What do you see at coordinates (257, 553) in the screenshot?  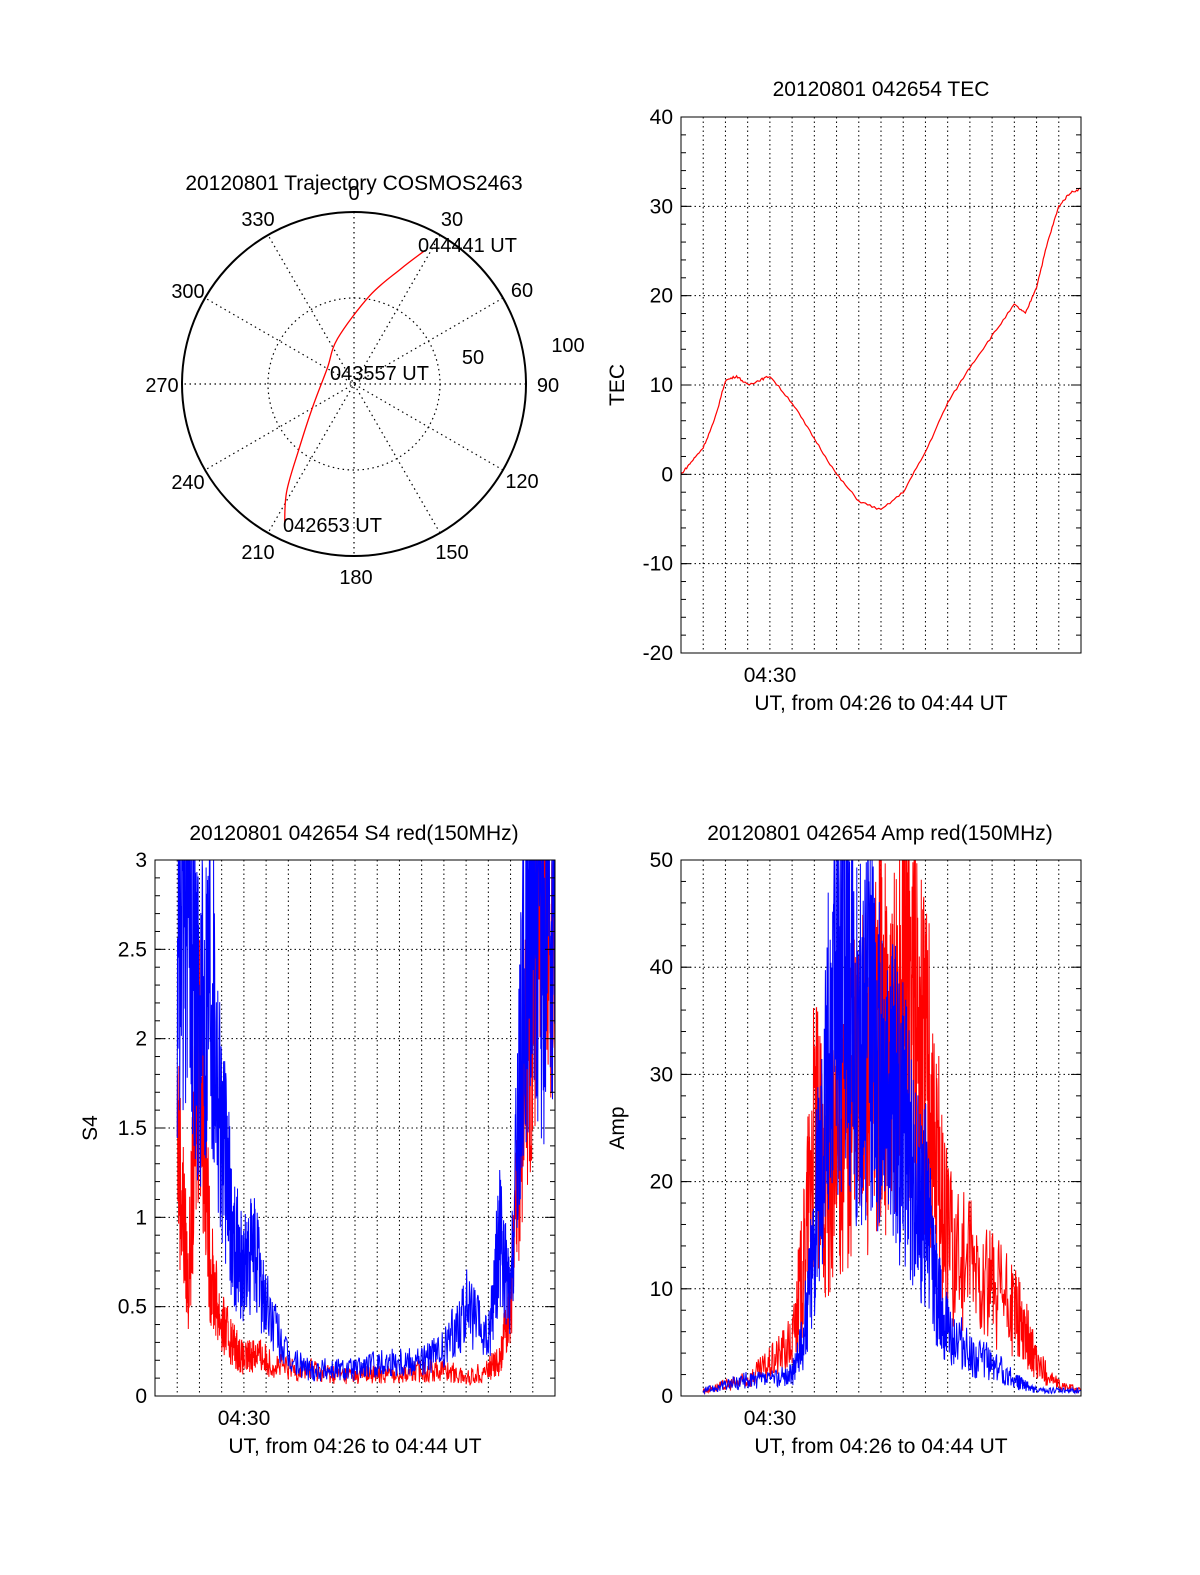 I see `polar-angle-label: 210` at bounding box center [257, 553].